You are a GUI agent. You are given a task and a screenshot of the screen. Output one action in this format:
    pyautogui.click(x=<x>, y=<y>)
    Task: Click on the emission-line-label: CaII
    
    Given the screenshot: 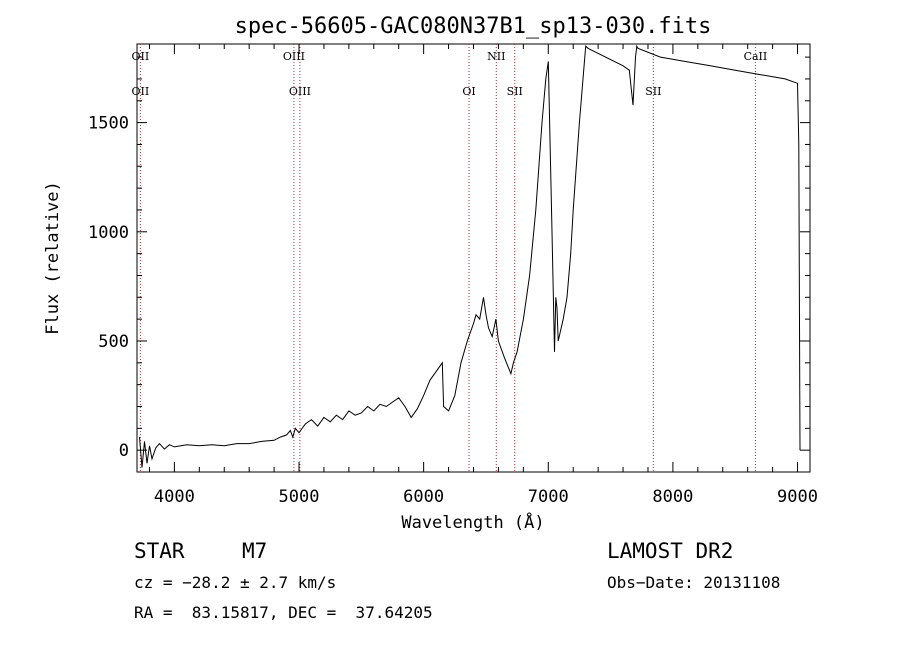 What is the action you would take?
    pyautogui.click(x=756, y=56)
    